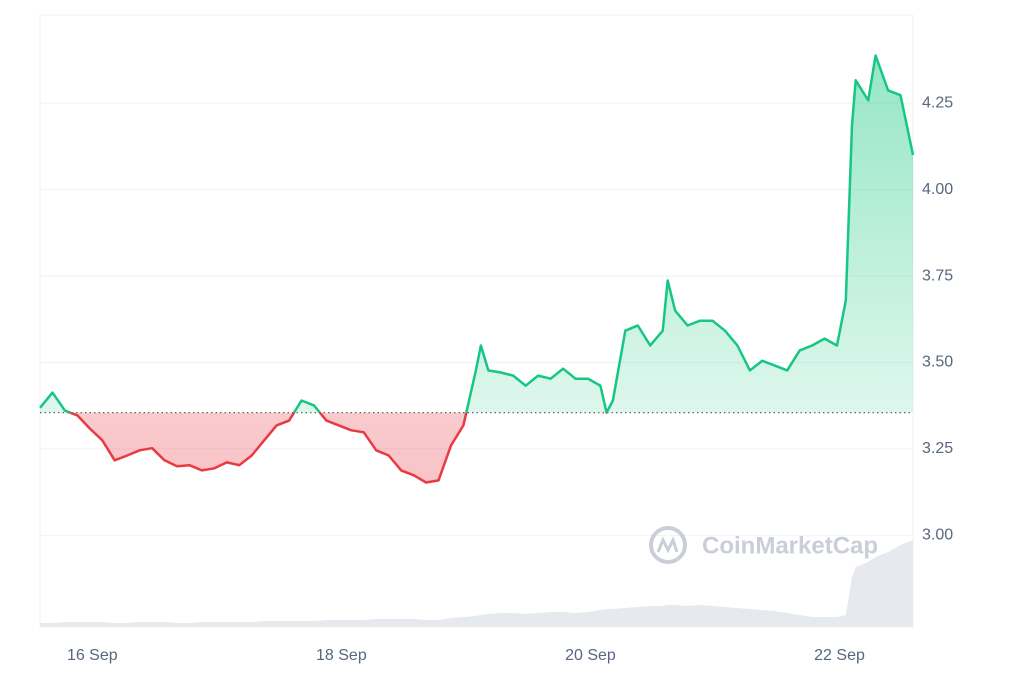 Image resolution: width=1024 pixels, height=683 pixels. What do you see at coordinates (937, 448) in the screenshot?
I see `y-tick-label: 3.25` at bounding box center [937, 448].